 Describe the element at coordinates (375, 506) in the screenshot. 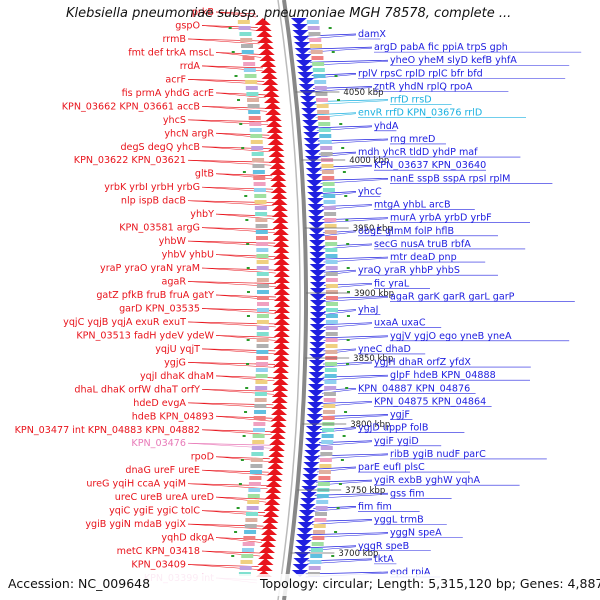

I see `gene-label-right: fim fim` at that location.